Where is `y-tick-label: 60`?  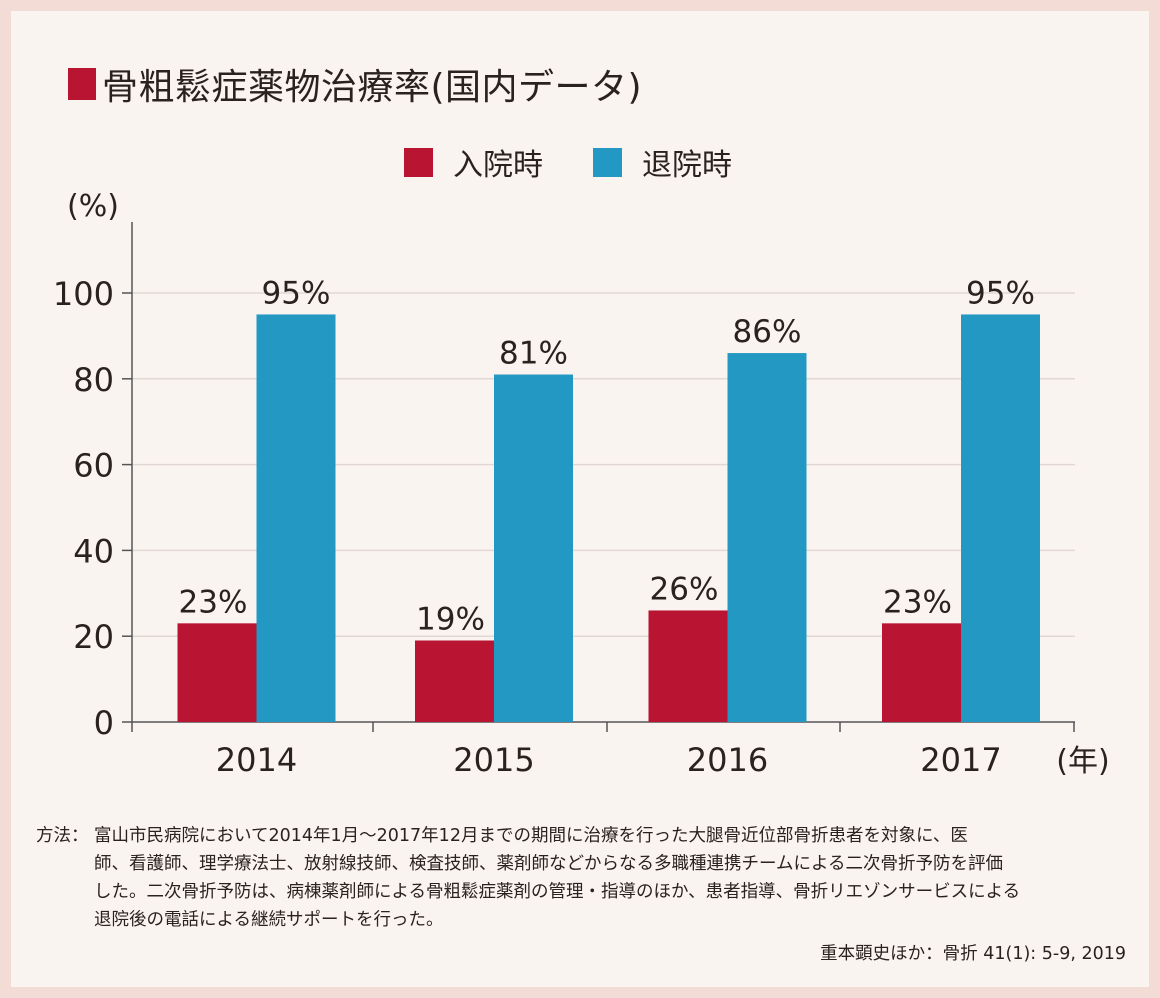
y-tick-label: 60 is located at coordinates (93, 466).